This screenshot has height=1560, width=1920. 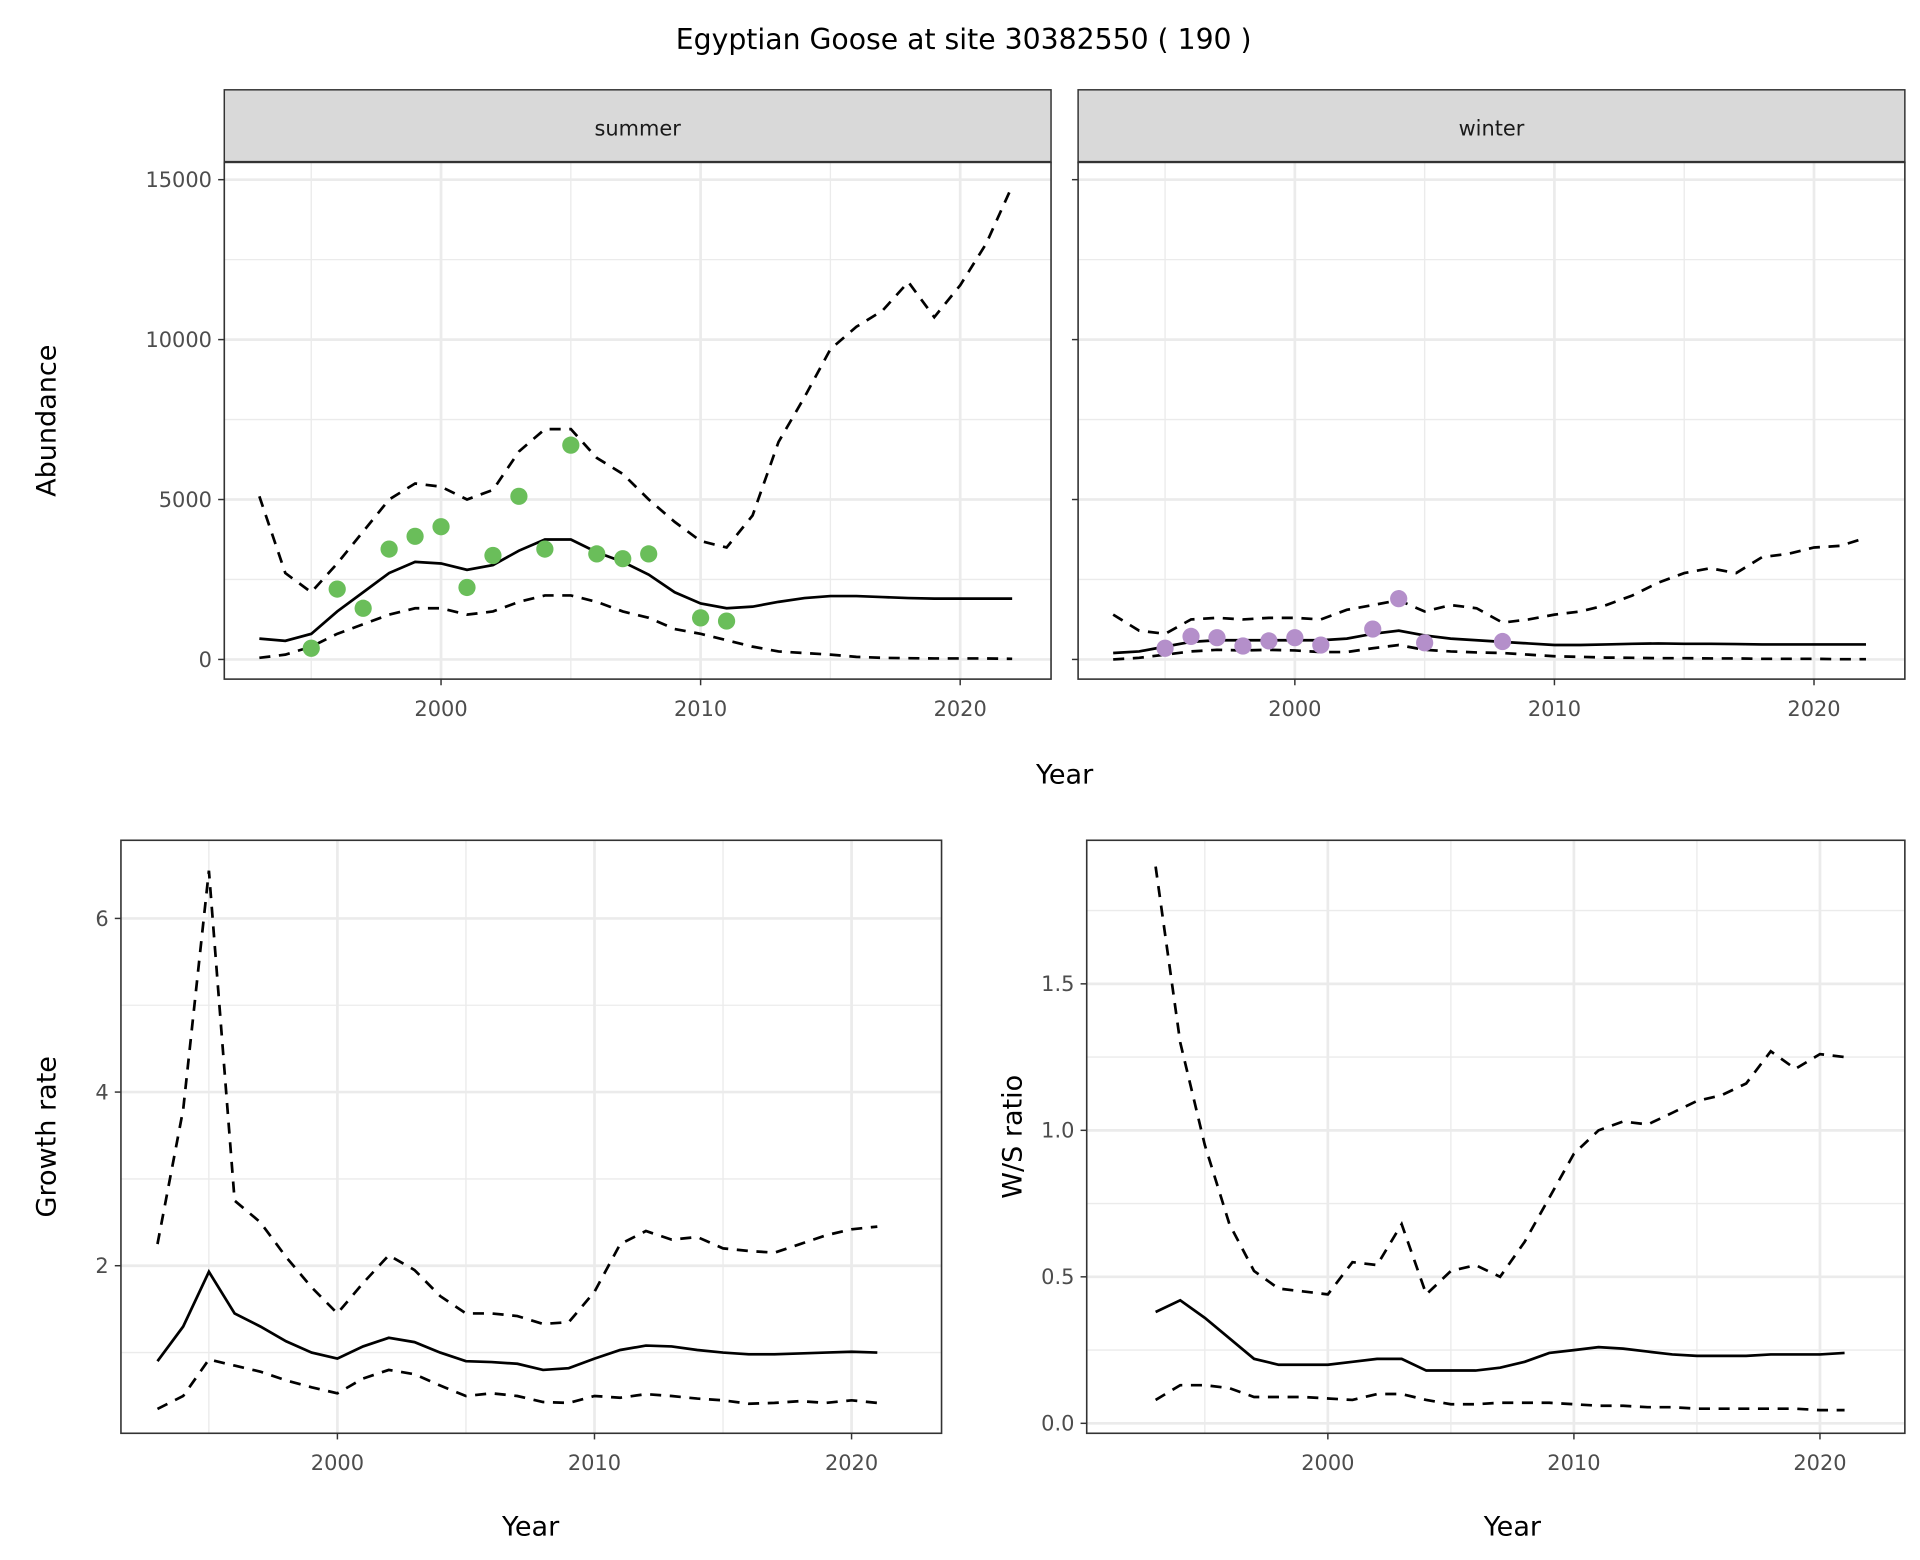 What do you see at coordinates (47, 1136) in the screenshot?
I see `growth-y-axis-title: Growth rate` at bounding box center [47, 1136].